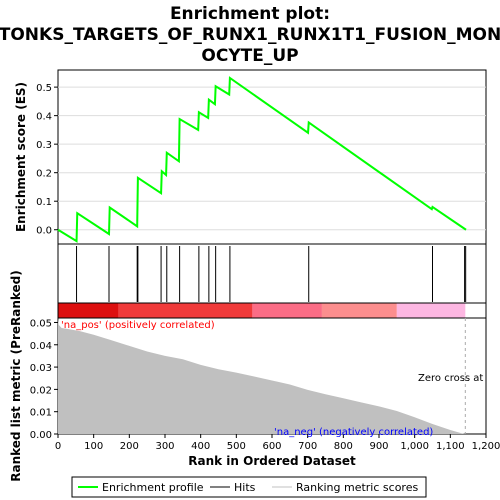 Image resolution: width=500 pixels, height=500 pixels. What do you see at coordinates (129, 446) in the screenshot?
I see `x-tick-label: 200` at bounding box center [129, 446].